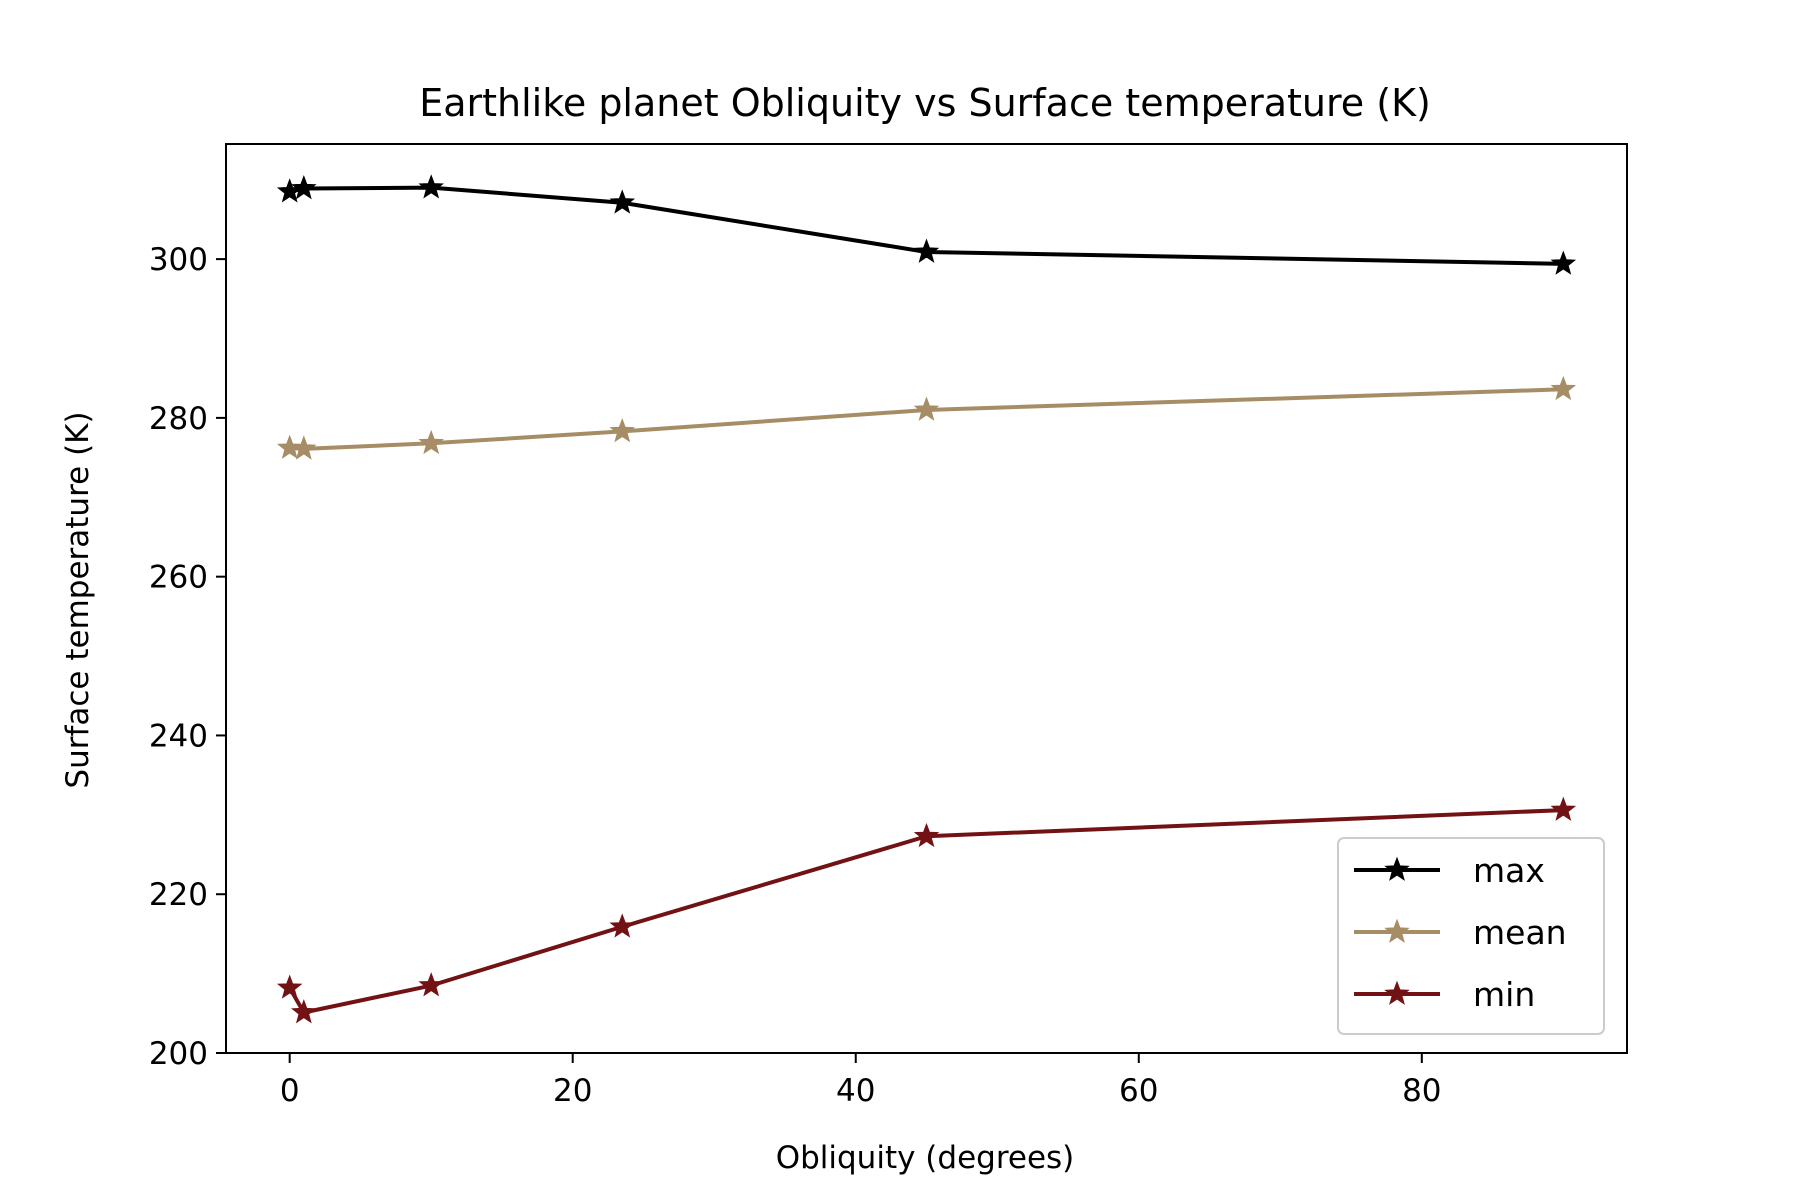 The width and height of the screenshot is (1800, 1200). I want to click on y-tick-label: 280, so click(178, 419).